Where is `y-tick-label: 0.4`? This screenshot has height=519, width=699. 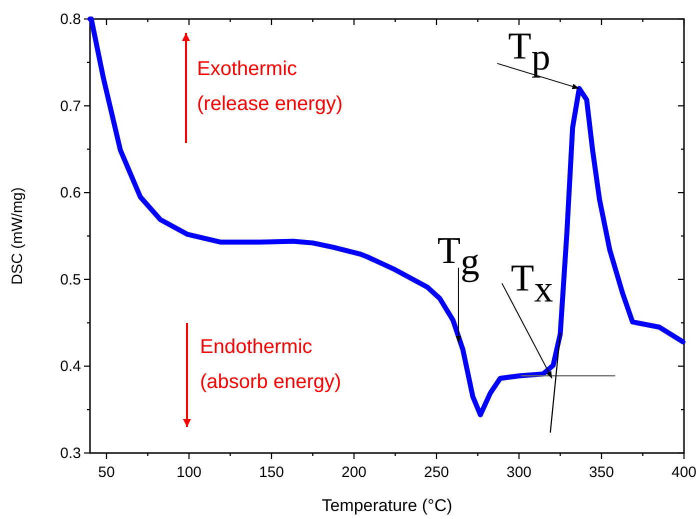
y-tick-label: 0.4 is located at coordinates (70, 367).